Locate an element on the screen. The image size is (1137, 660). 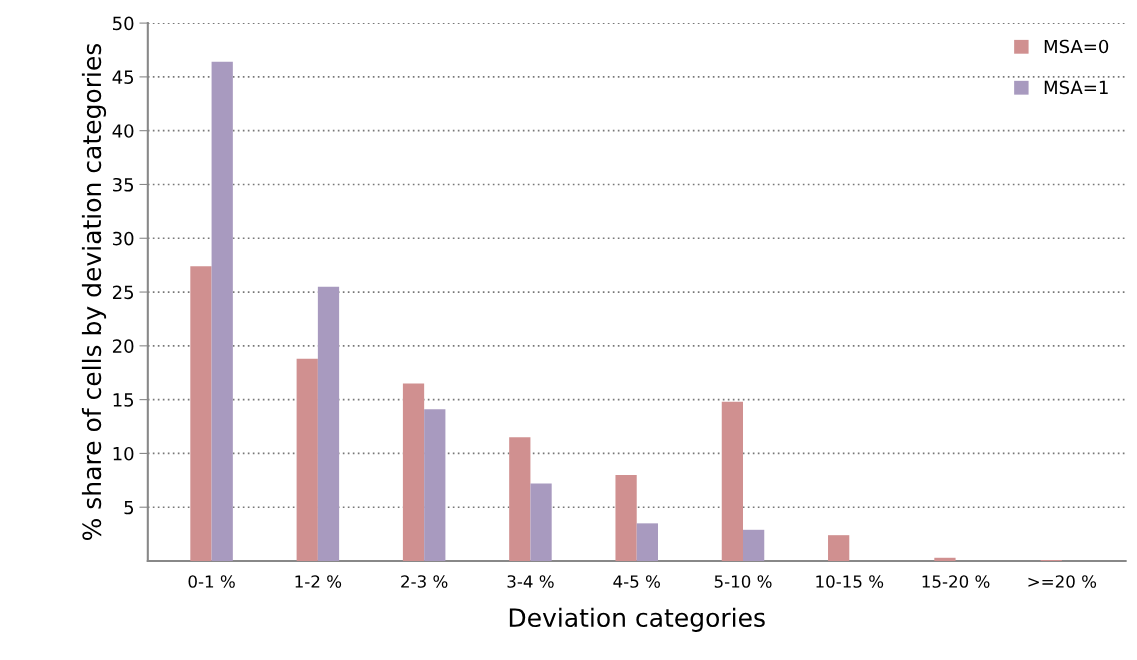
x-tick-label: 5-10 % is located at coordinates (743, 581).